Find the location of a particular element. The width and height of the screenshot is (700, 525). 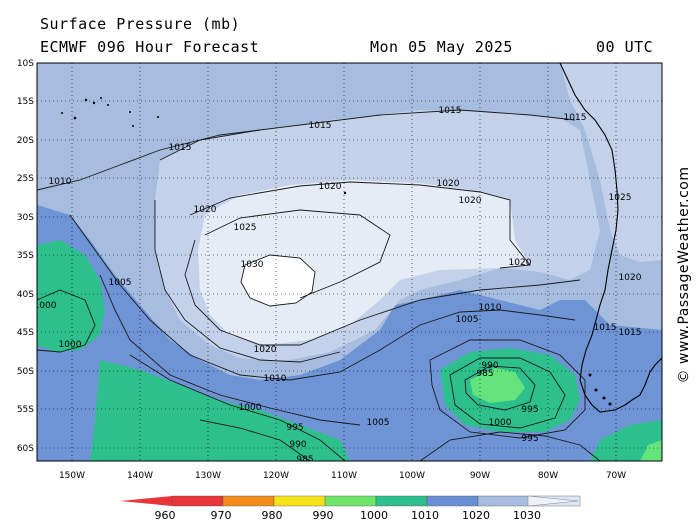

latitude-labels: 10S 15S 20S 25S 30S 35S 40S 45S 50S 55S 60S is located at coordinates (25, 256).